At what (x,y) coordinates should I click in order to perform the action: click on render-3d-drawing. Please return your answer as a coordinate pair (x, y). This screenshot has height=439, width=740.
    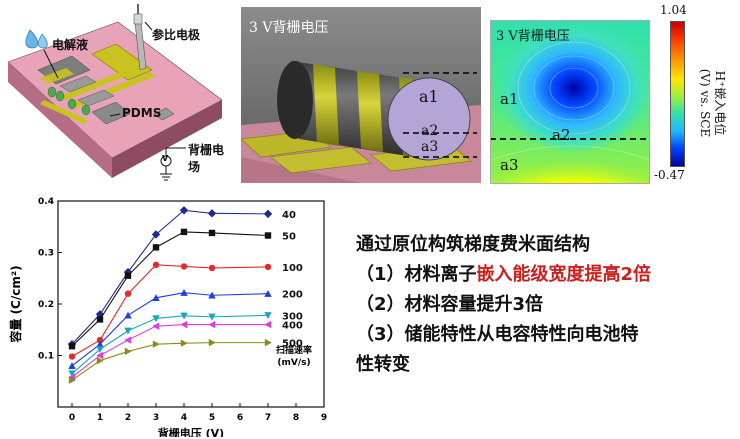
    Looking at the image, I should click on (361, 95).